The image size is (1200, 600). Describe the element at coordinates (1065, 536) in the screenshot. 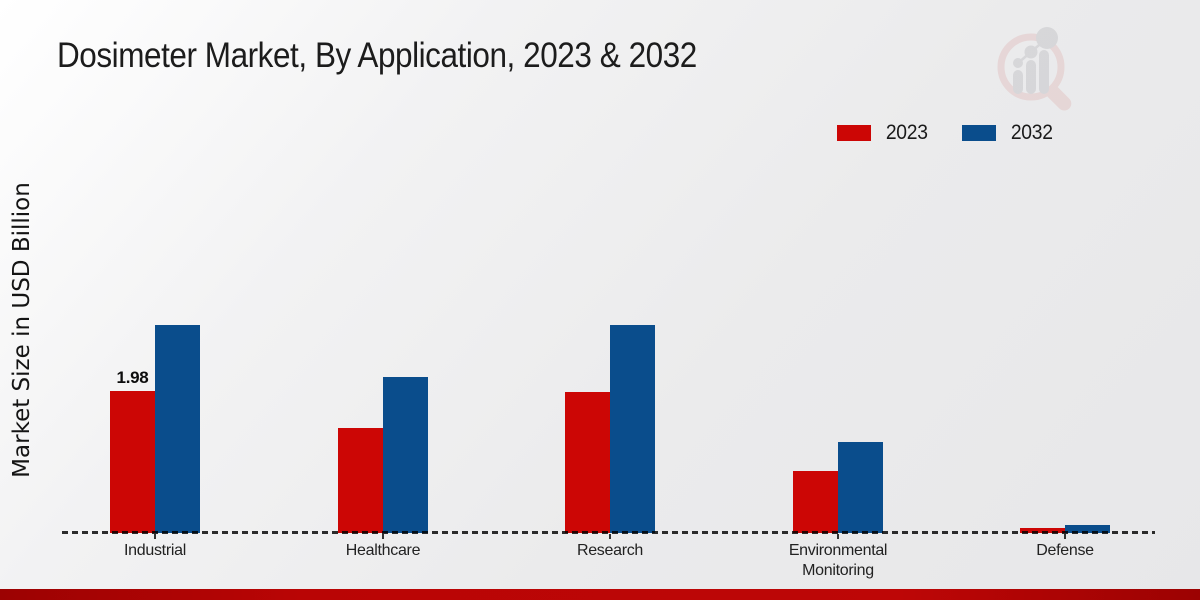

I see `x-axis-tick-defense` at that location.